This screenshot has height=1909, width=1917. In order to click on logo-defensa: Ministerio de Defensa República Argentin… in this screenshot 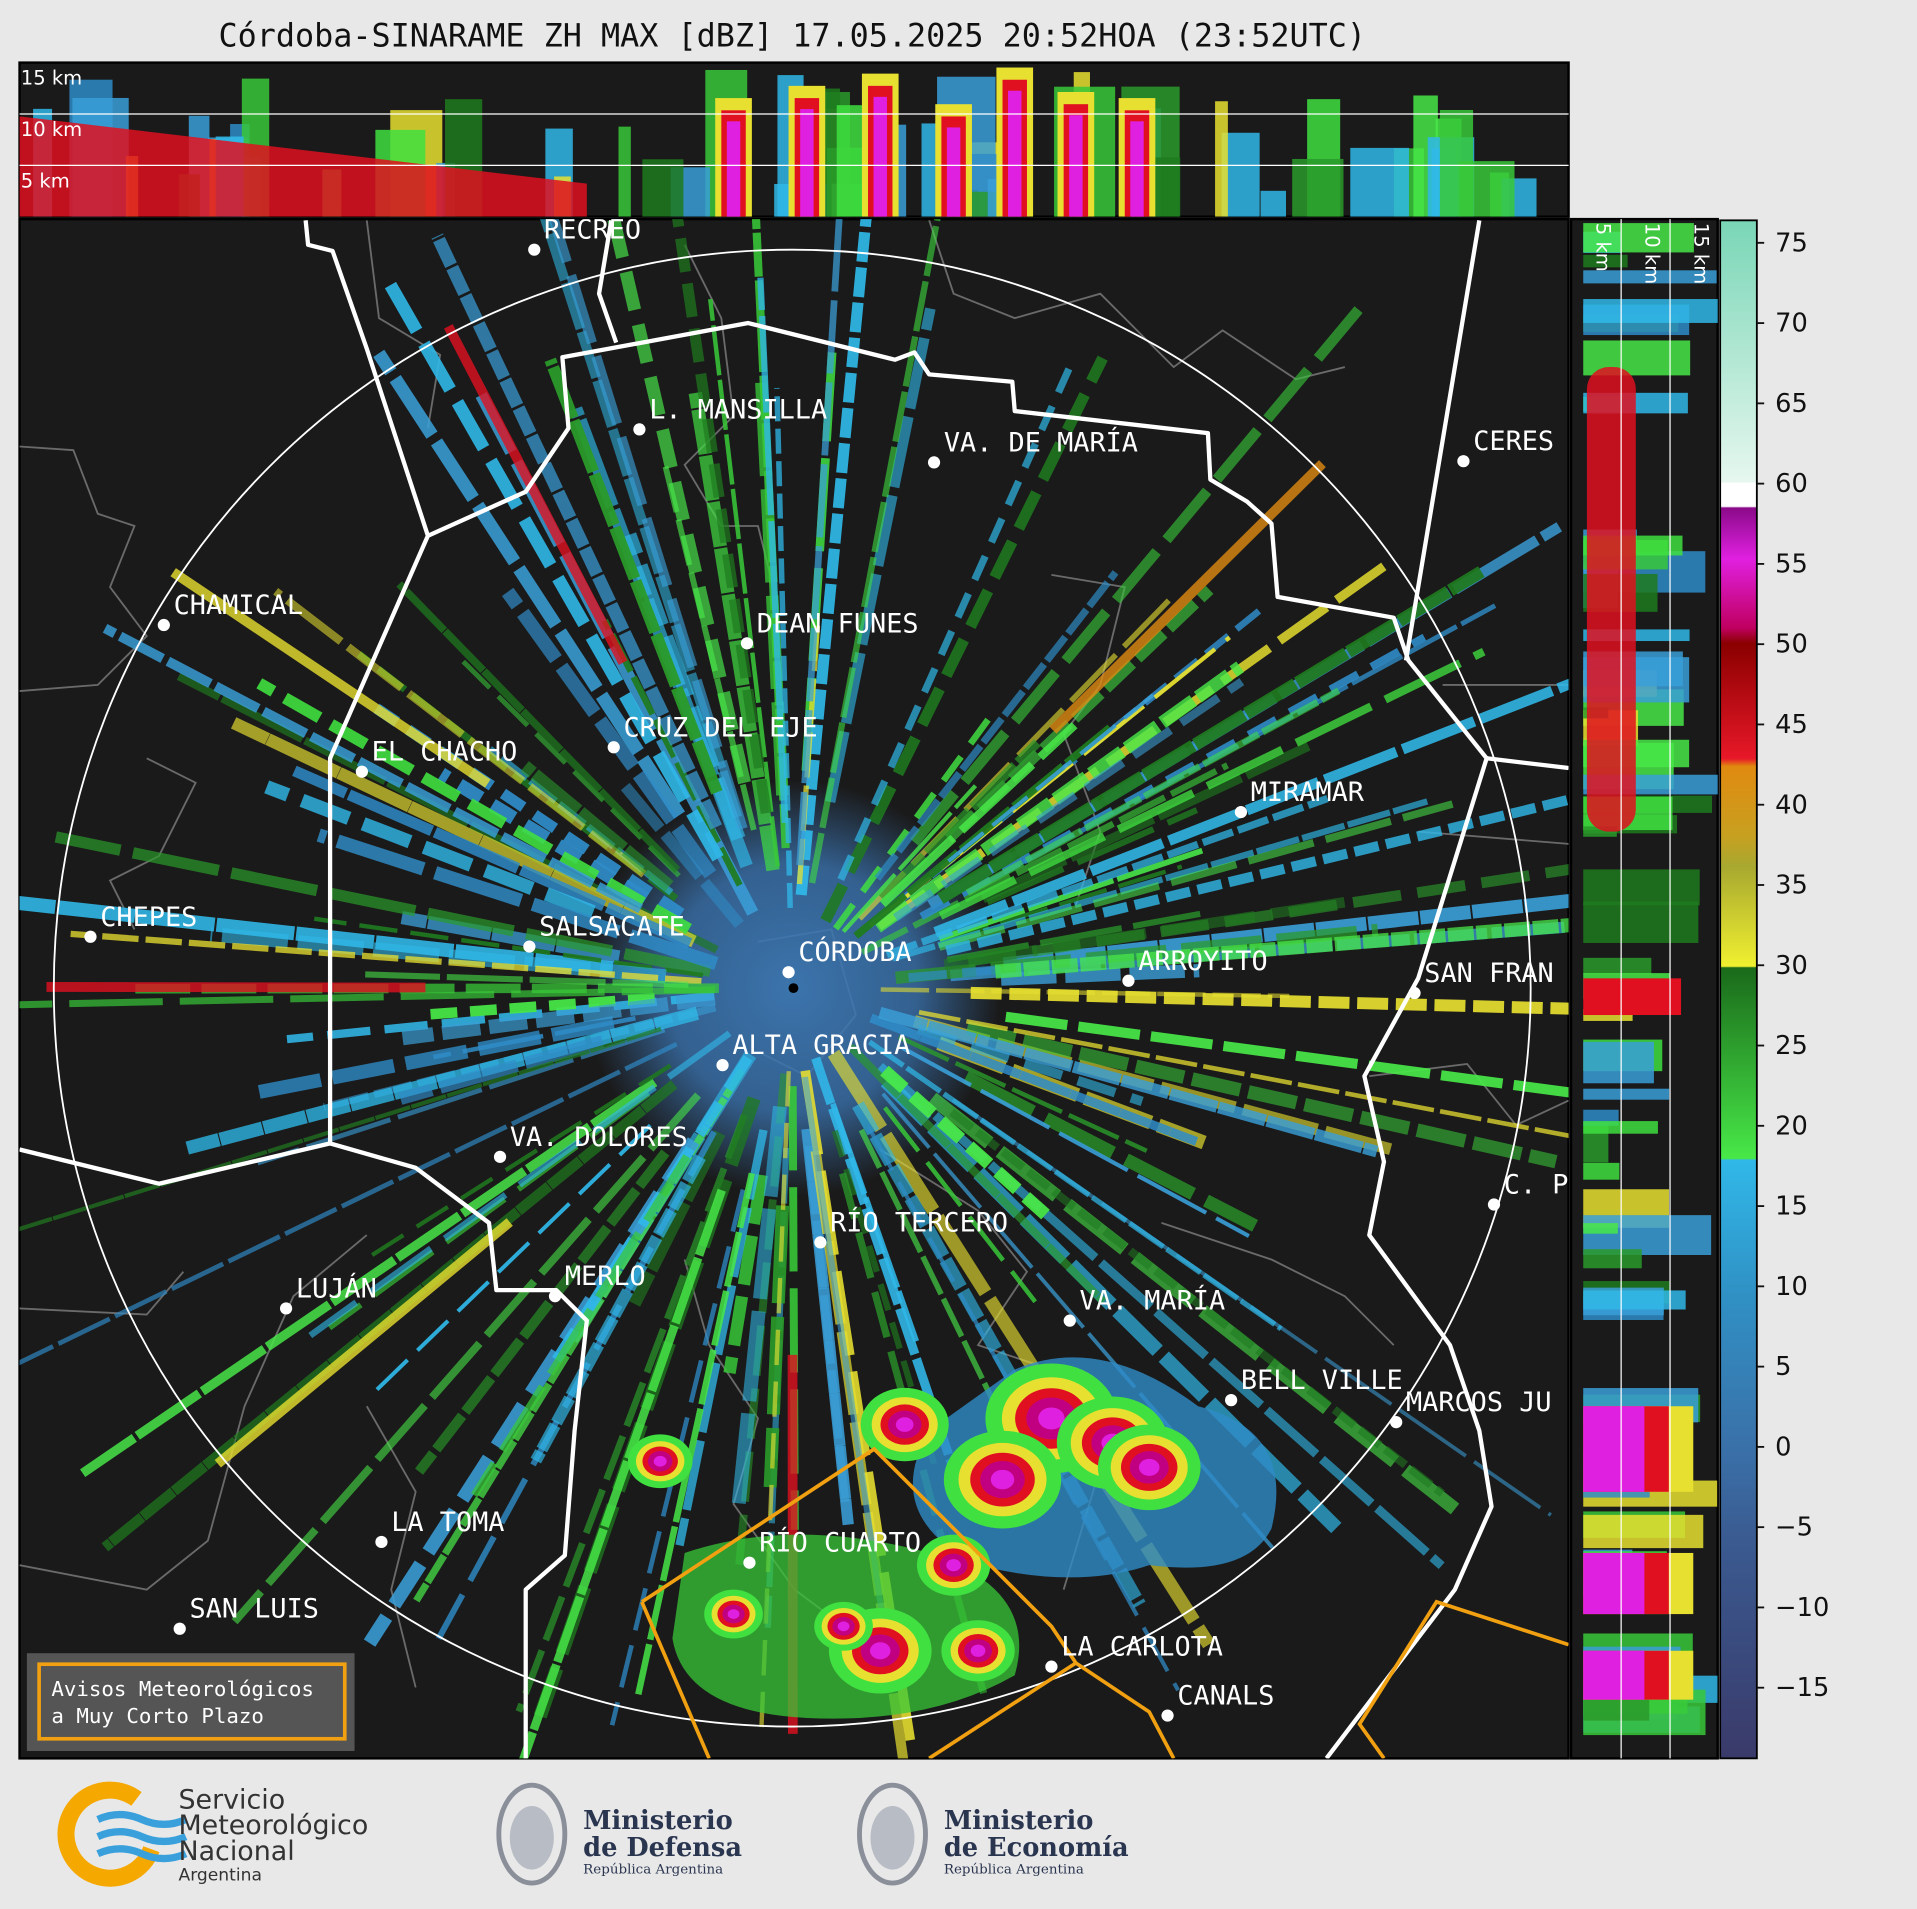, I will do `click(619, 1834)`.